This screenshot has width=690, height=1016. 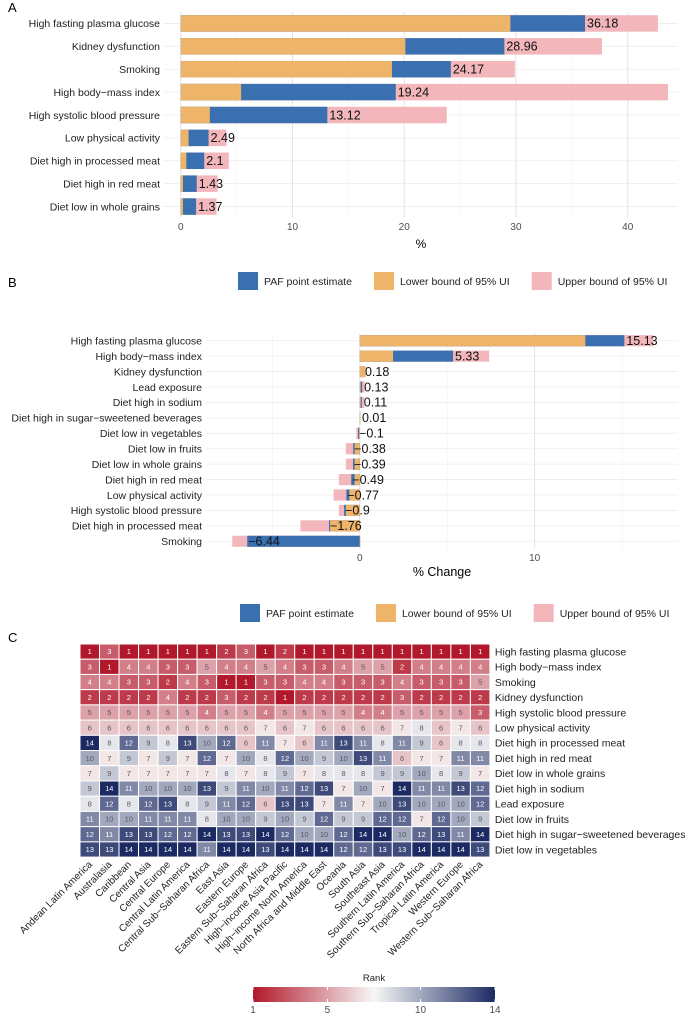 I want to click on bar-value-label: 2.1, so click(x=214, y=161).